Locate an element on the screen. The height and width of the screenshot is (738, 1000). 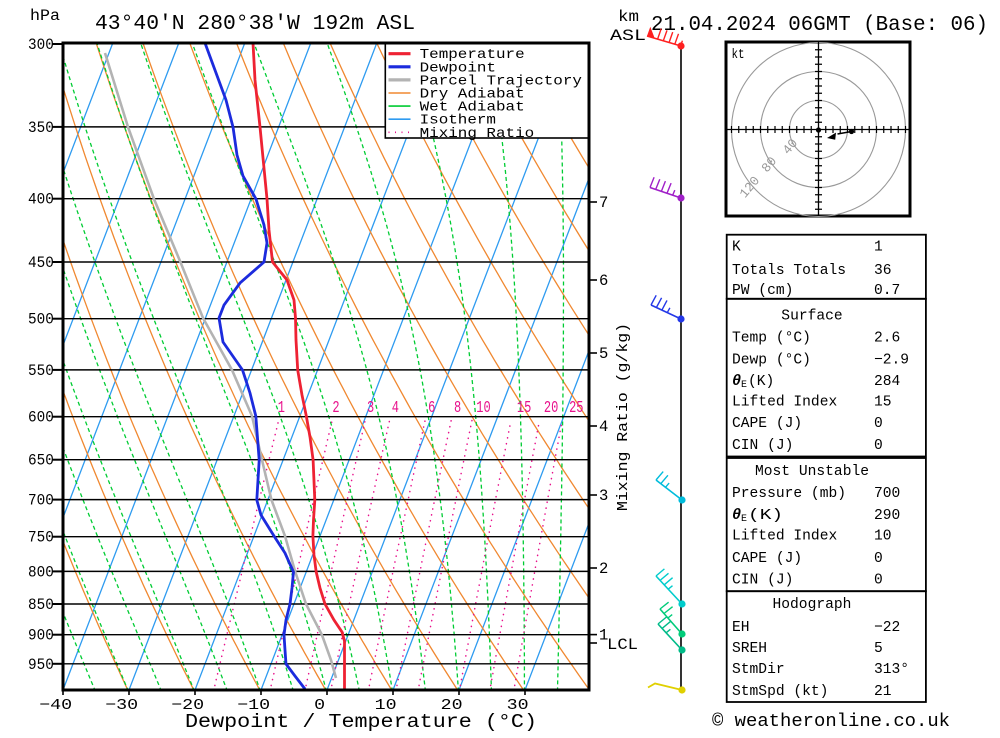
svg-text: Temperature is located at coordinates (472, 55).